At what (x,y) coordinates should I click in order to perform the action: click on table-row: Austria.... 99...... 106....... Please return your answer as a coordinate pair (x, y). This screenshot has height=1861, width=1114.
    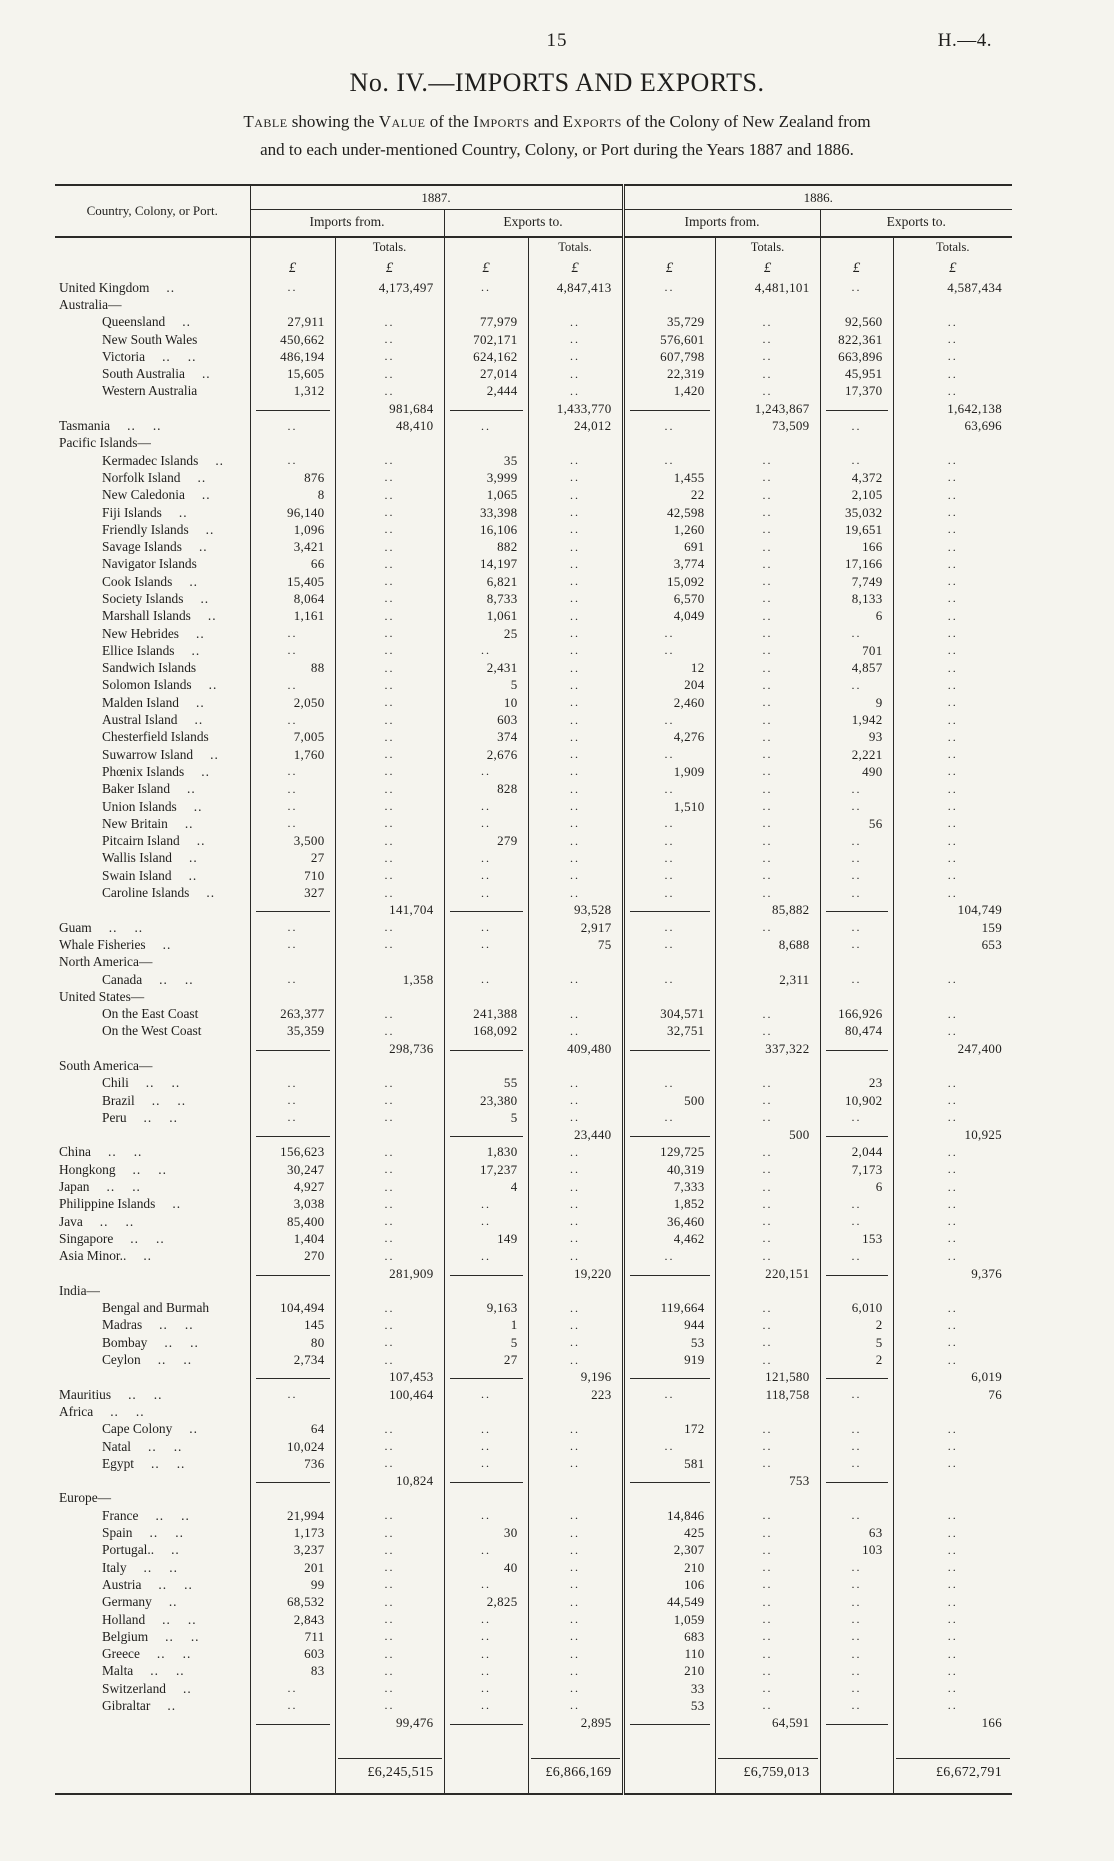
    Looking at the image, I should click on (533, 1585).